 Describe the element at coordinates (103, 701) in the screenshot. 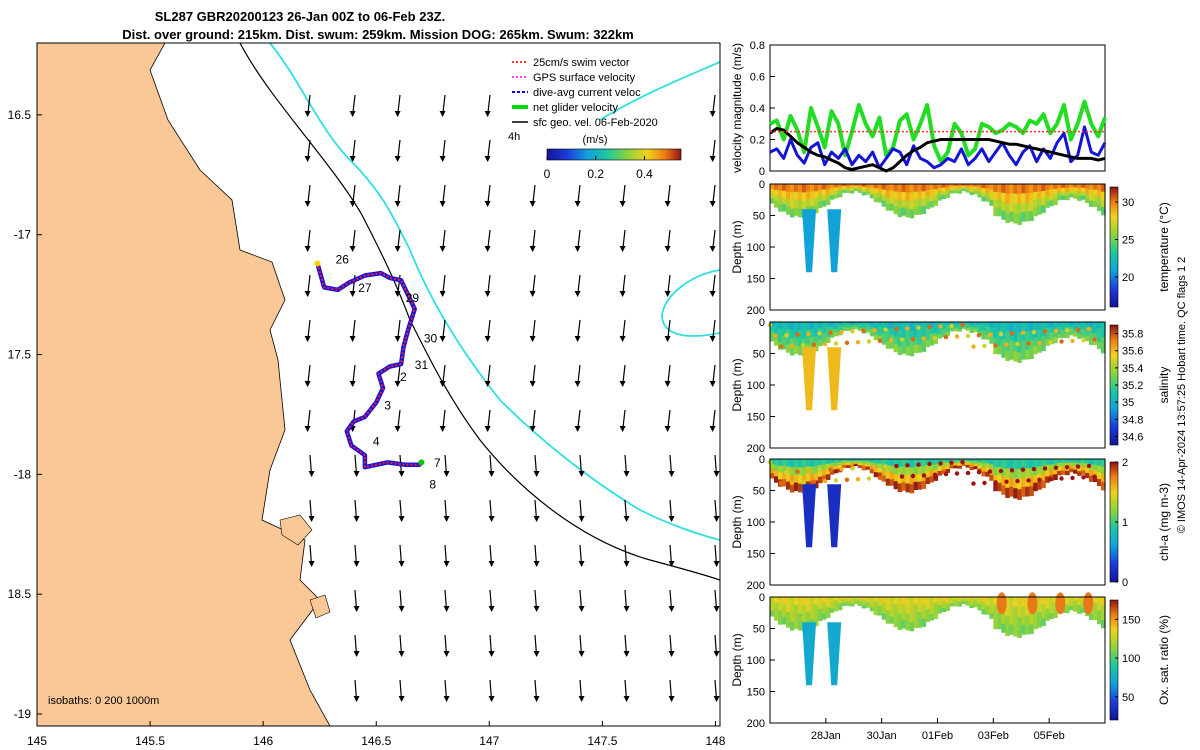

I see `isobath-note: isobaths: 0 200 1000m` at that location.